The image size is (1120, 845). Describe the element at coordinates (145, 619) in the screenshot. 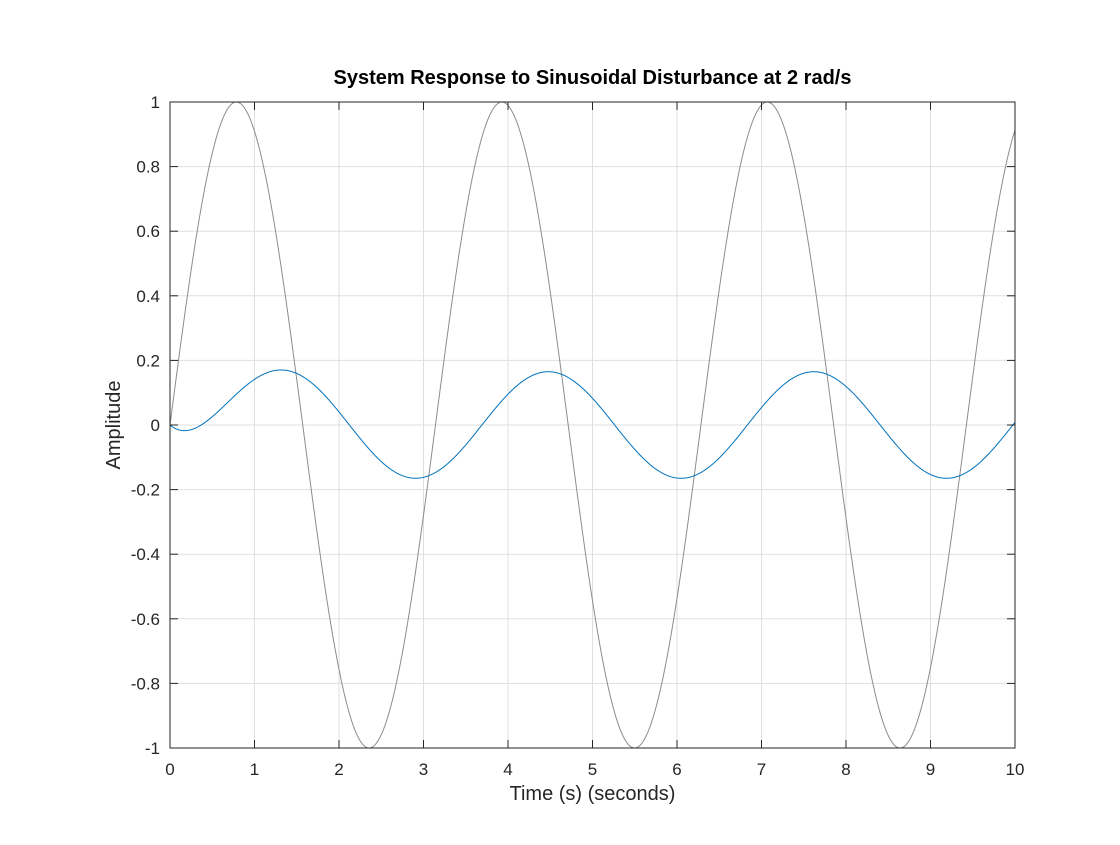

I see `y-tick-label: -0.6` at that location.